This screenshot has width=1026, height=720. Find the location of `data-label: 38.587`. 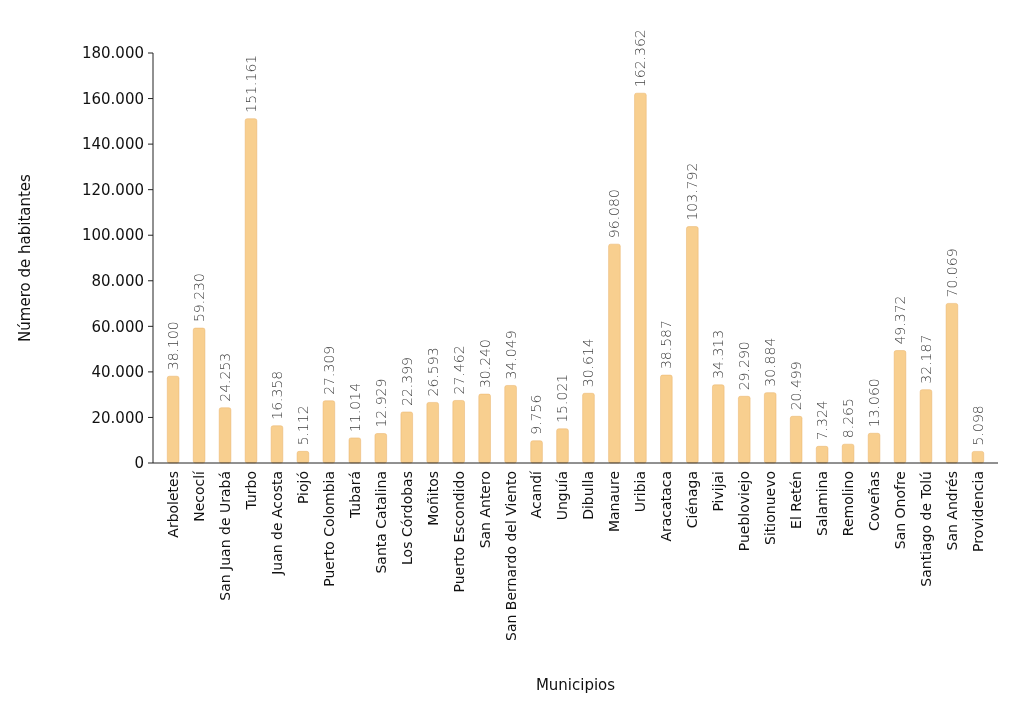

data-label: 38.587 is located at coordinates (666, 345).